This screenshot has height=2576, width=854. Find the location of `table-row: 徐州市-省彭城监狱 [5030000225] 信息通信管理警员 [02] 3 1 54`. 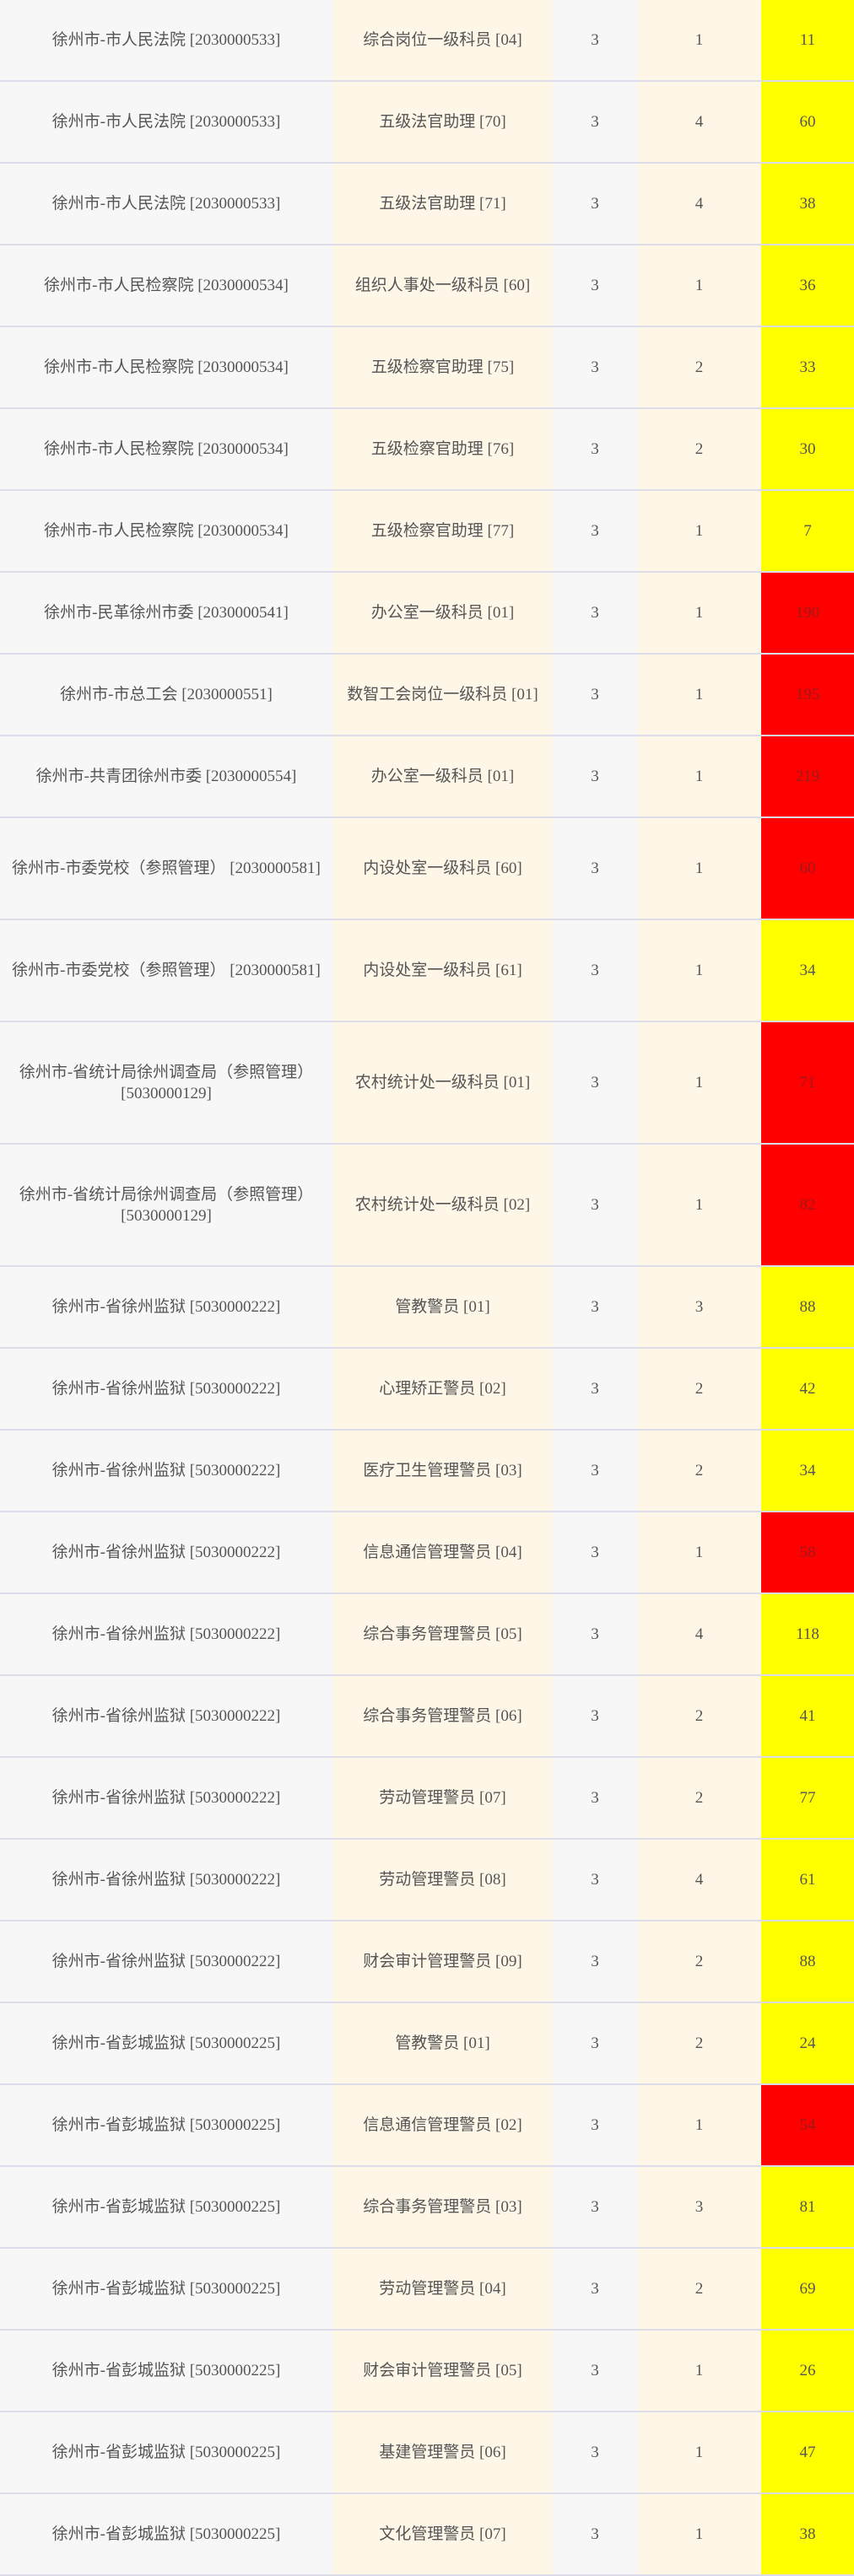

table-row: 徐州市-省彭城监狱 [5030000225] 信息通信管理警员 [02] 3 1 54 is located at coordinates (427, 2125).